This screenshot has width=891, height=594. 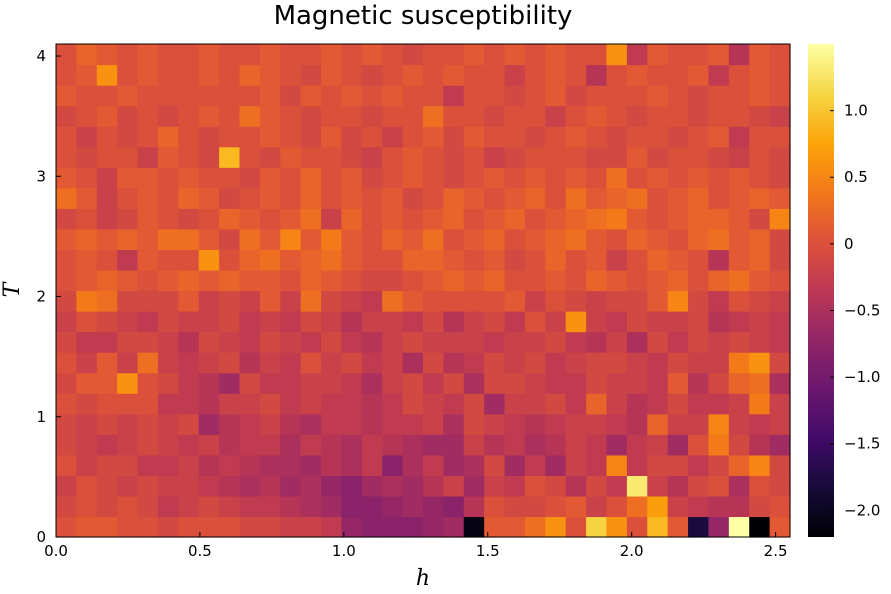 What do you see at coordinates (48, 296) in the screenshot?
I see `y-axis-ticks: 0 1 2 3 4` at bounding box center [48, 296].